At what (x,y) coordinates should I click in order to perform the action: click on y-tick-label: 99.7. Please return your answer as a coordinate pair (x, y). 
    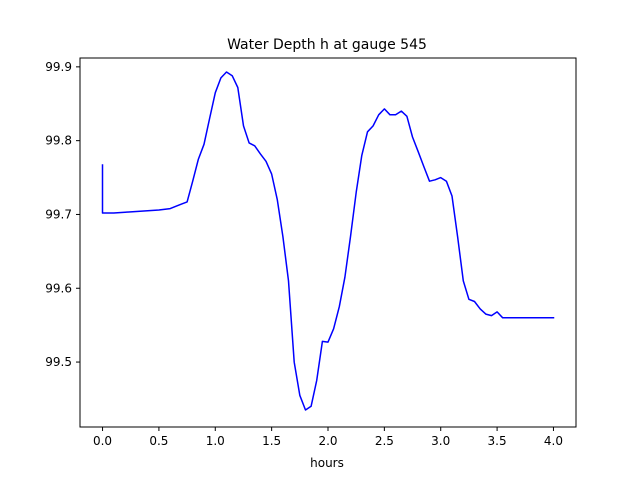
    Looking at the image, I should click on (58, 214).